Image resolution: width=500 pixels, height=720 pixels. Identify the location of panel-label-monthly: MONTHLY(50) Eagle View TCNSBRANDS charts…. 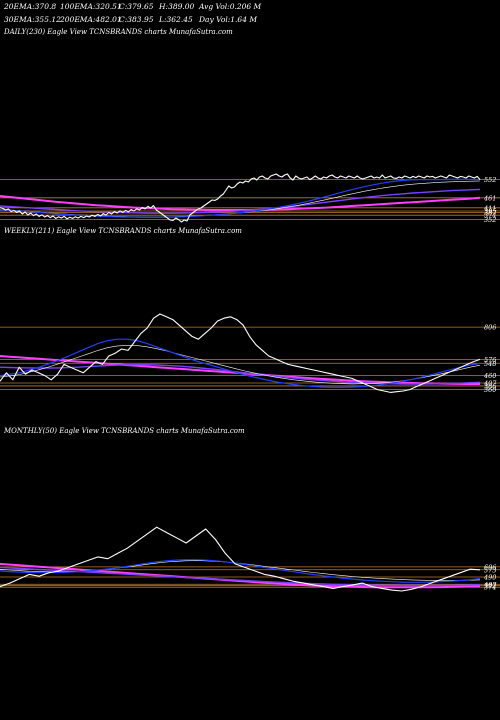
(124, 431).